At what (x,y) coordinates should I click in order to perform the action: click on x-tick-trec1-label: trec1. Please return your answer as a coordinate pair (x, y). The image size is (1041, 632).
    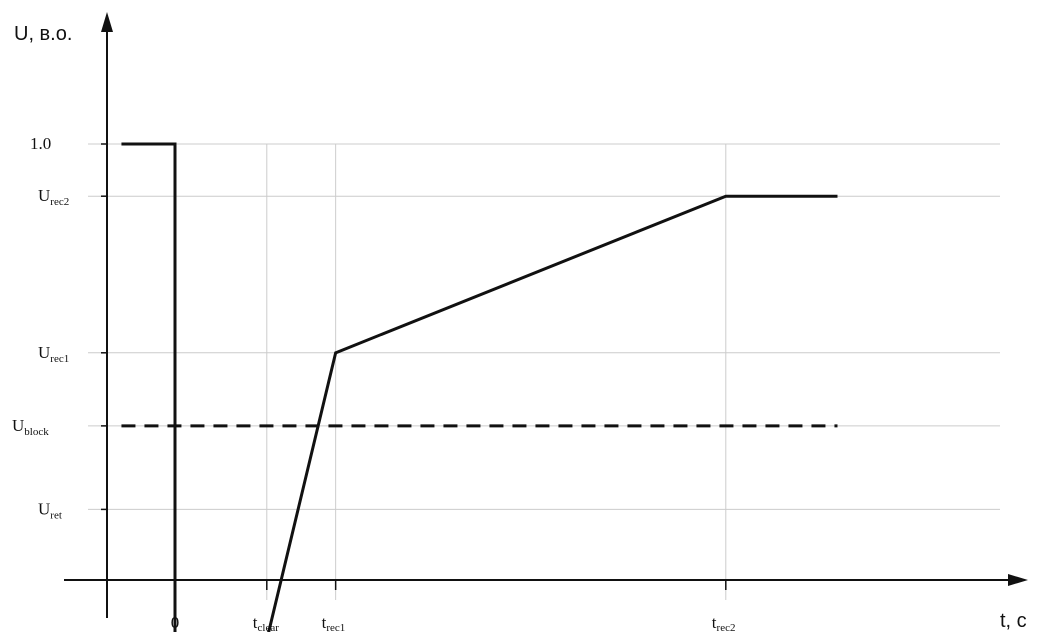
    Looking at the image, I should click on (334, 622).